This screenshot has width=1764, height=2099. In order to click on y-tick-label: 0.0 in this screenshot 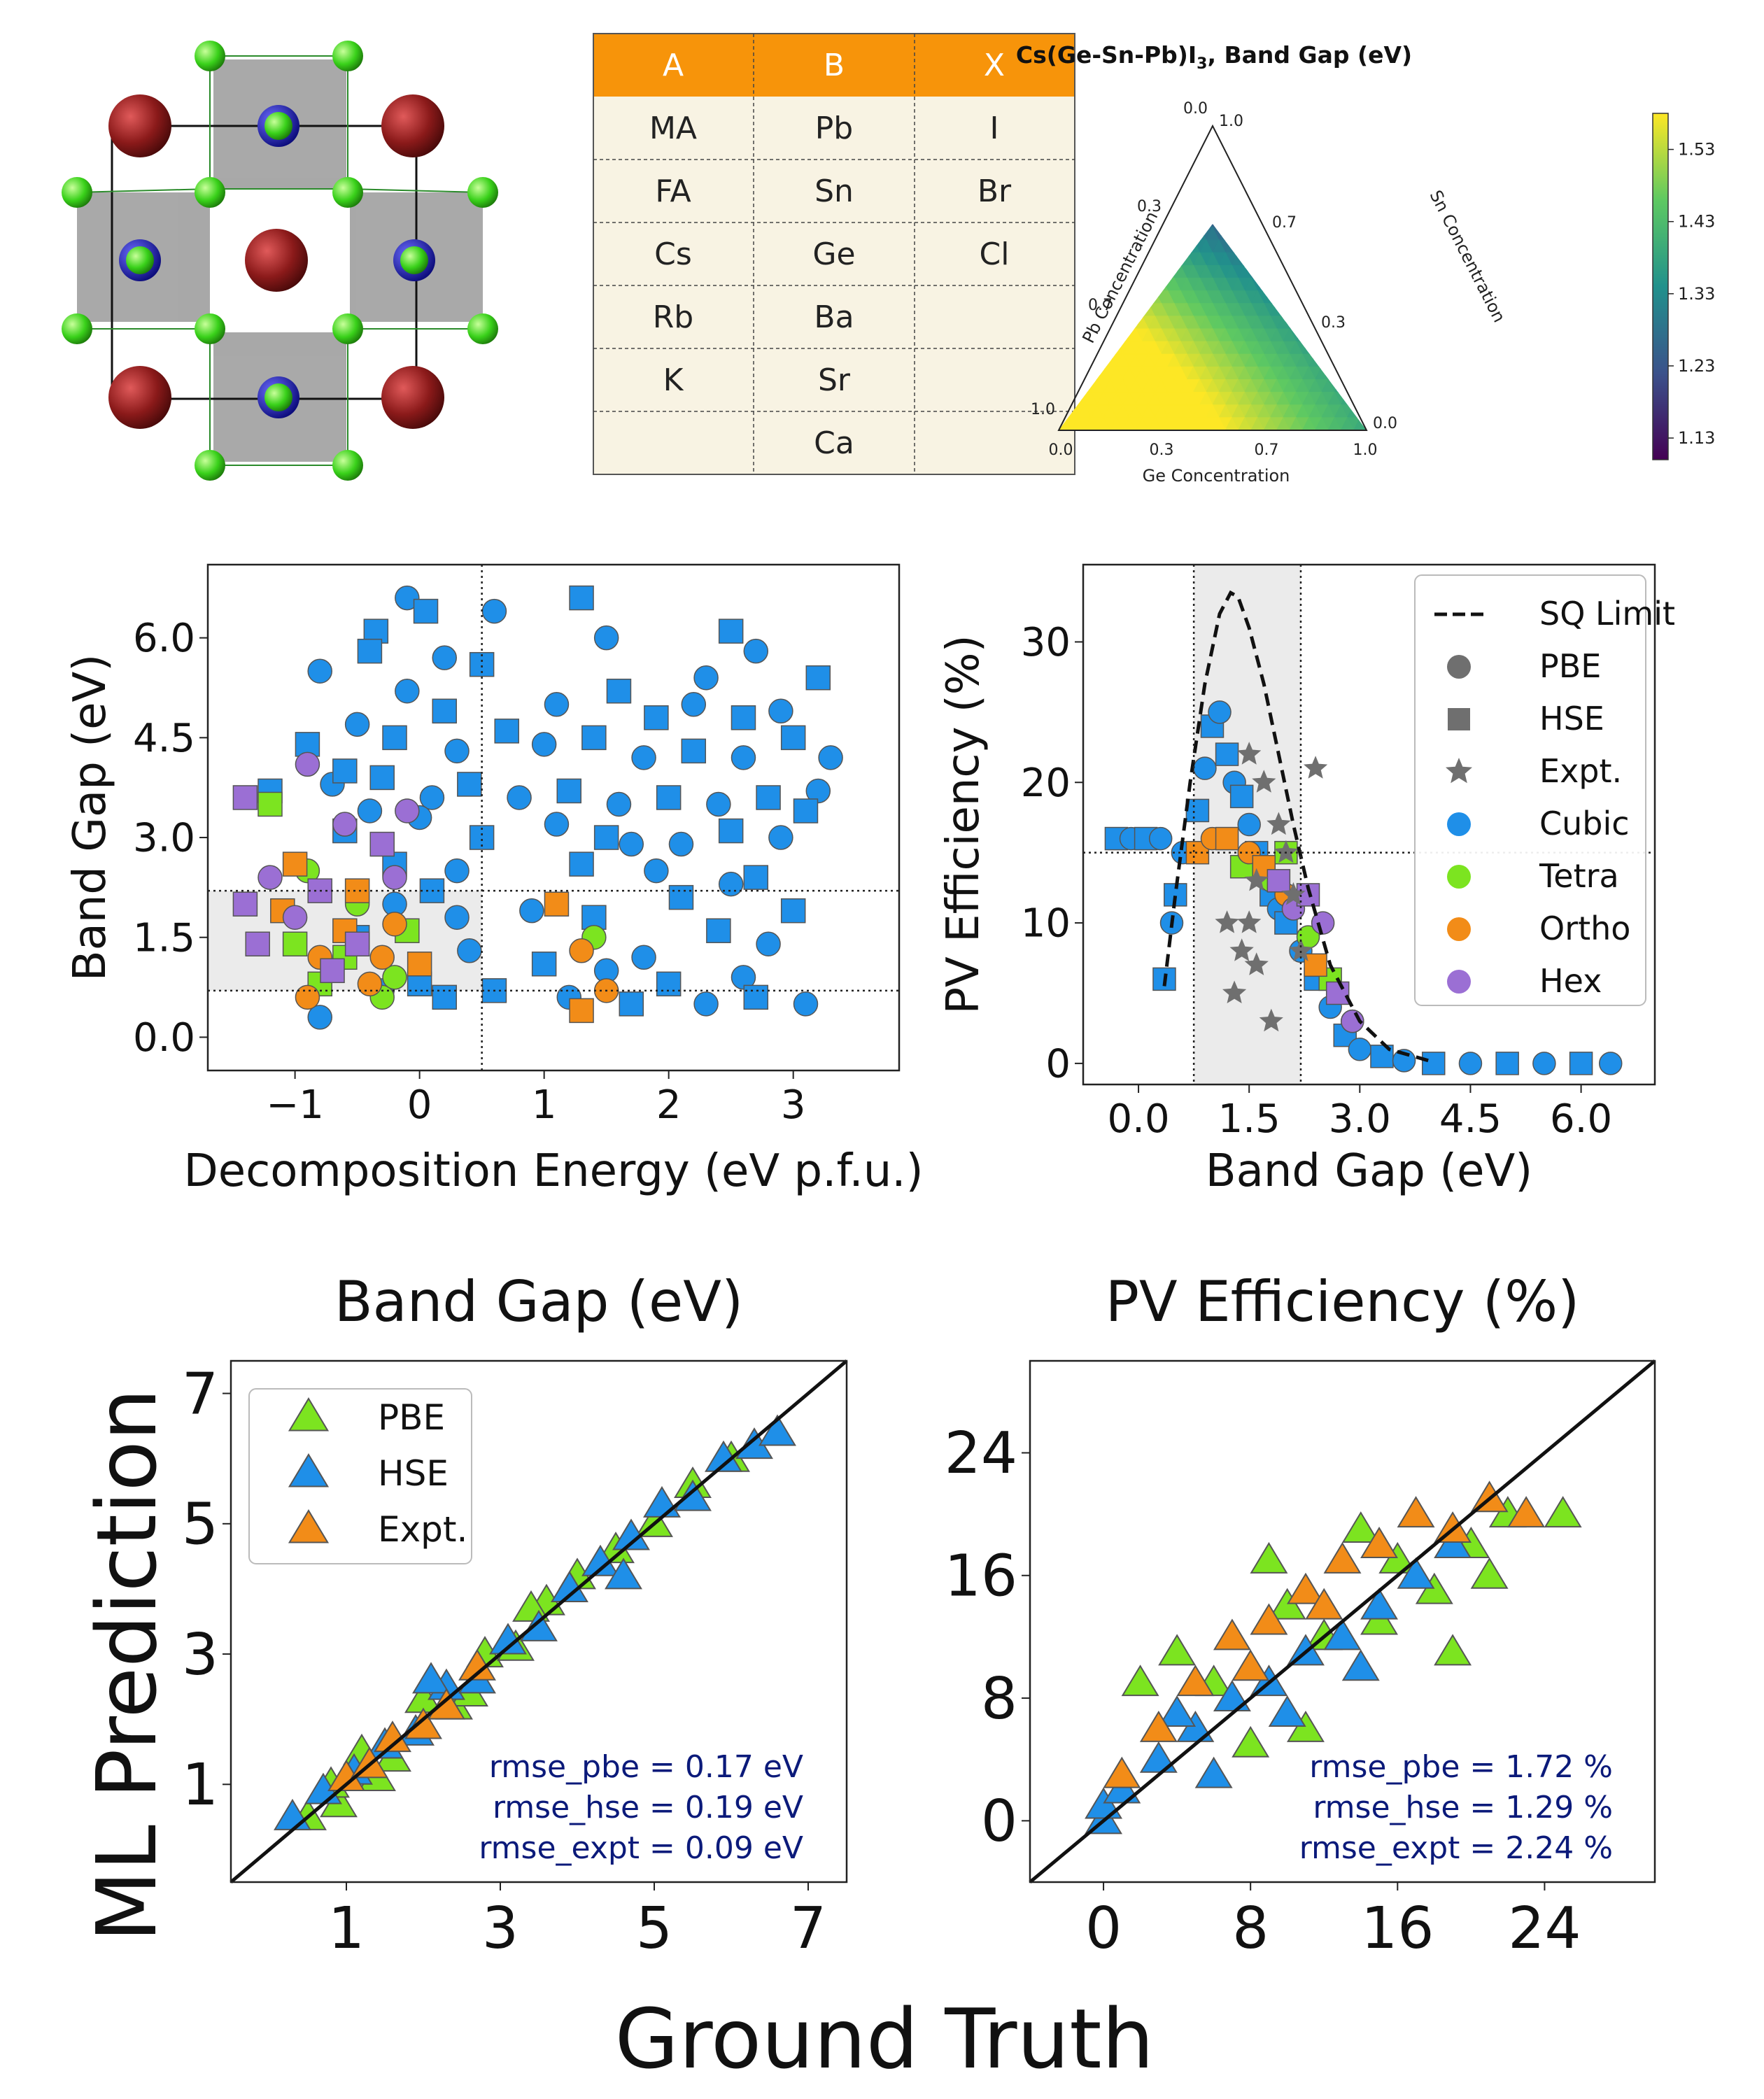, I will do `click(164, 1038)`.